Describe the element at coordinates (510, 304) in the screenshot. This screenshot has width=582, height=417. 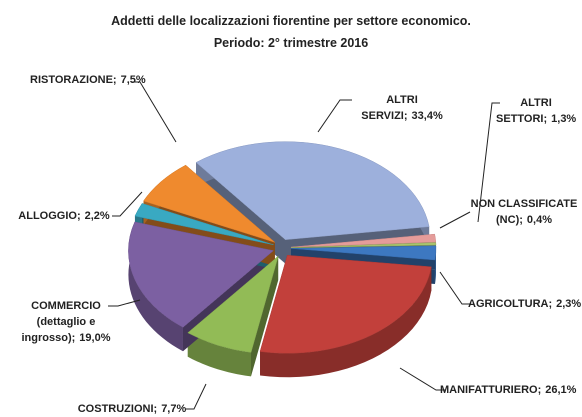
I see `category-label: AGRICOLTURA;` at that location.